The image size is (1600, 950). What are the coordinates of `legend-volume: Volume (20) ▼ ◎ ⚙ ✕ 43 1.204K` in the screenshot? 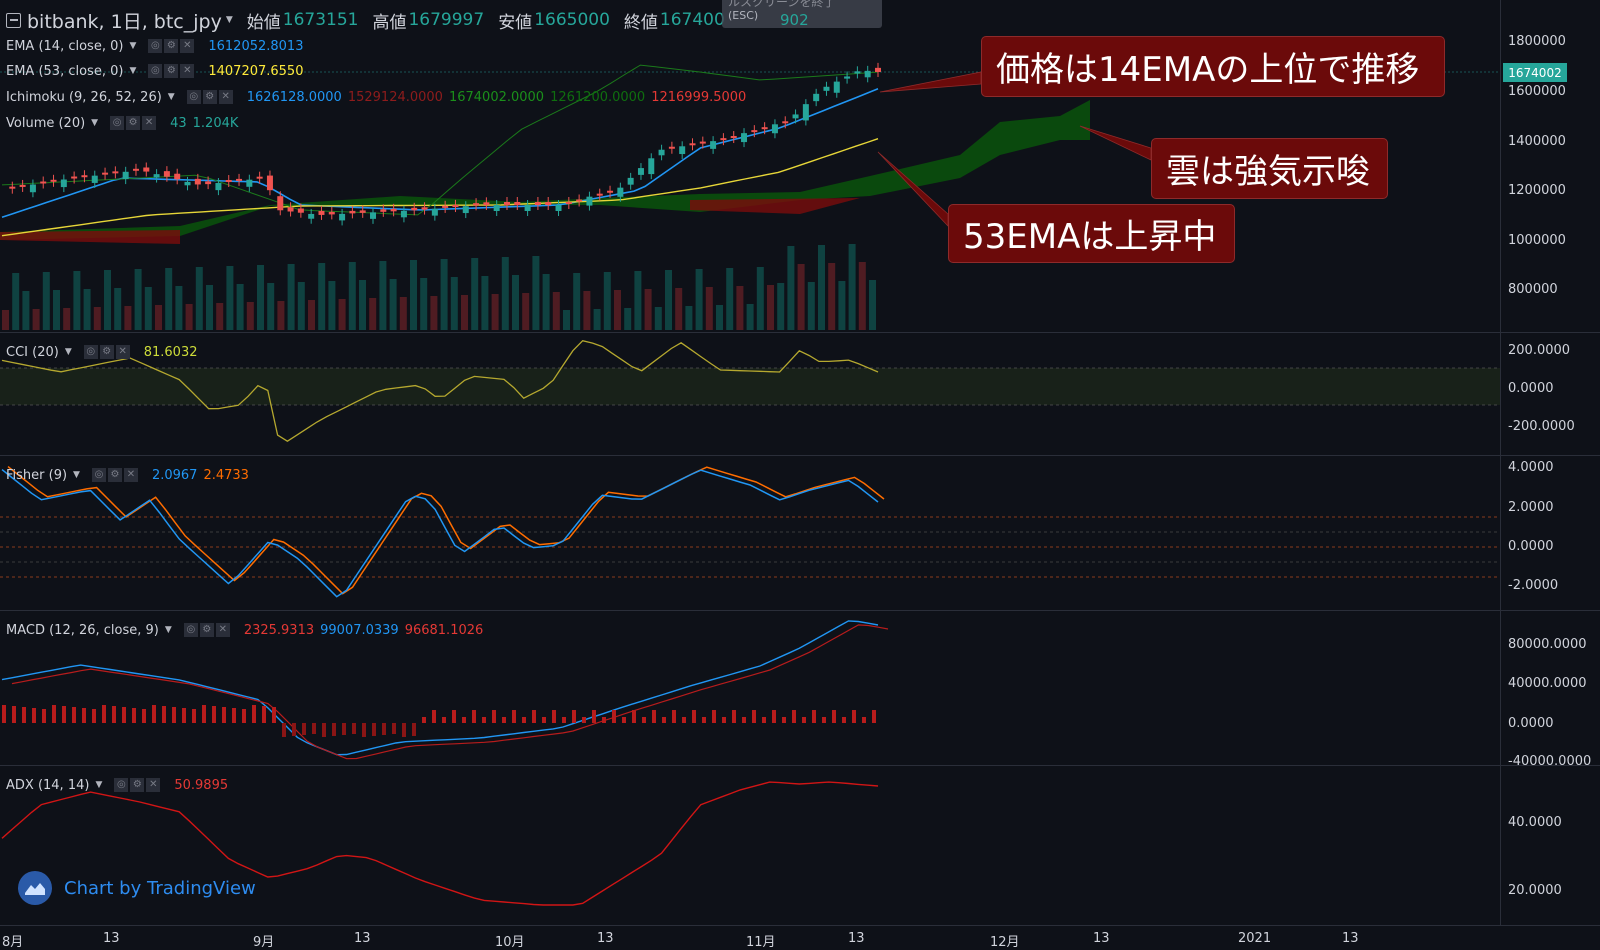 It's located at (122, 123).